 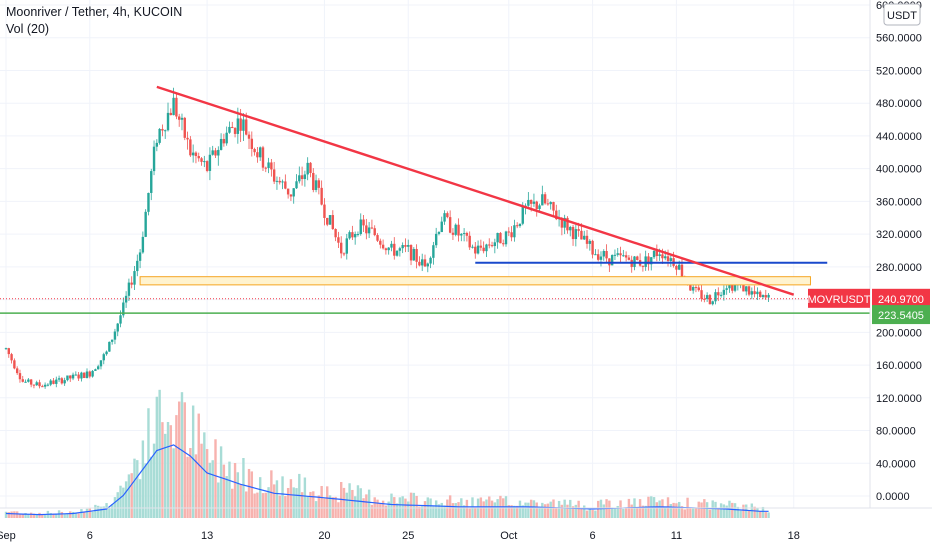 What do you see at coordinates (28, 29) in the screenshot?
I see `volume-indicator-label: Vol (20)` at bounding box center [28, 29].